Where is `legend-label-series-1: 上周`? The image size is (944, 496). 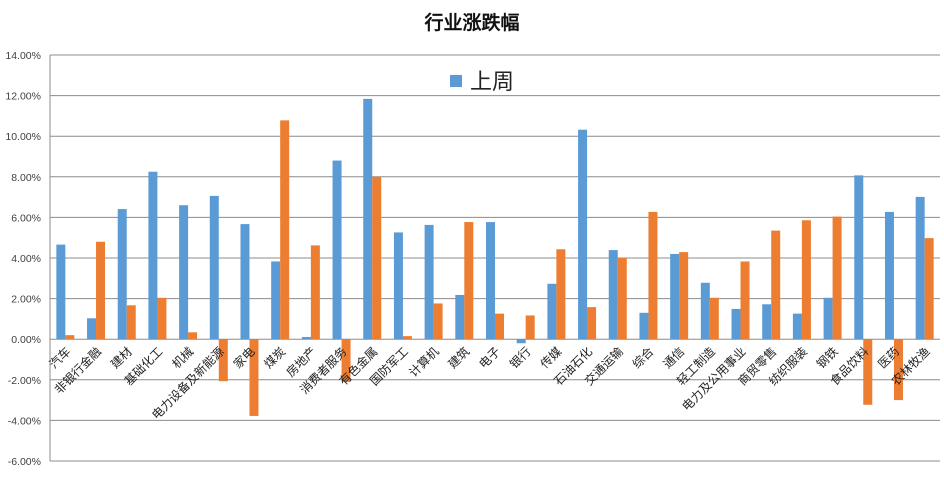 legend-label-series-1: 上周 is located at coordinates (492, 82).